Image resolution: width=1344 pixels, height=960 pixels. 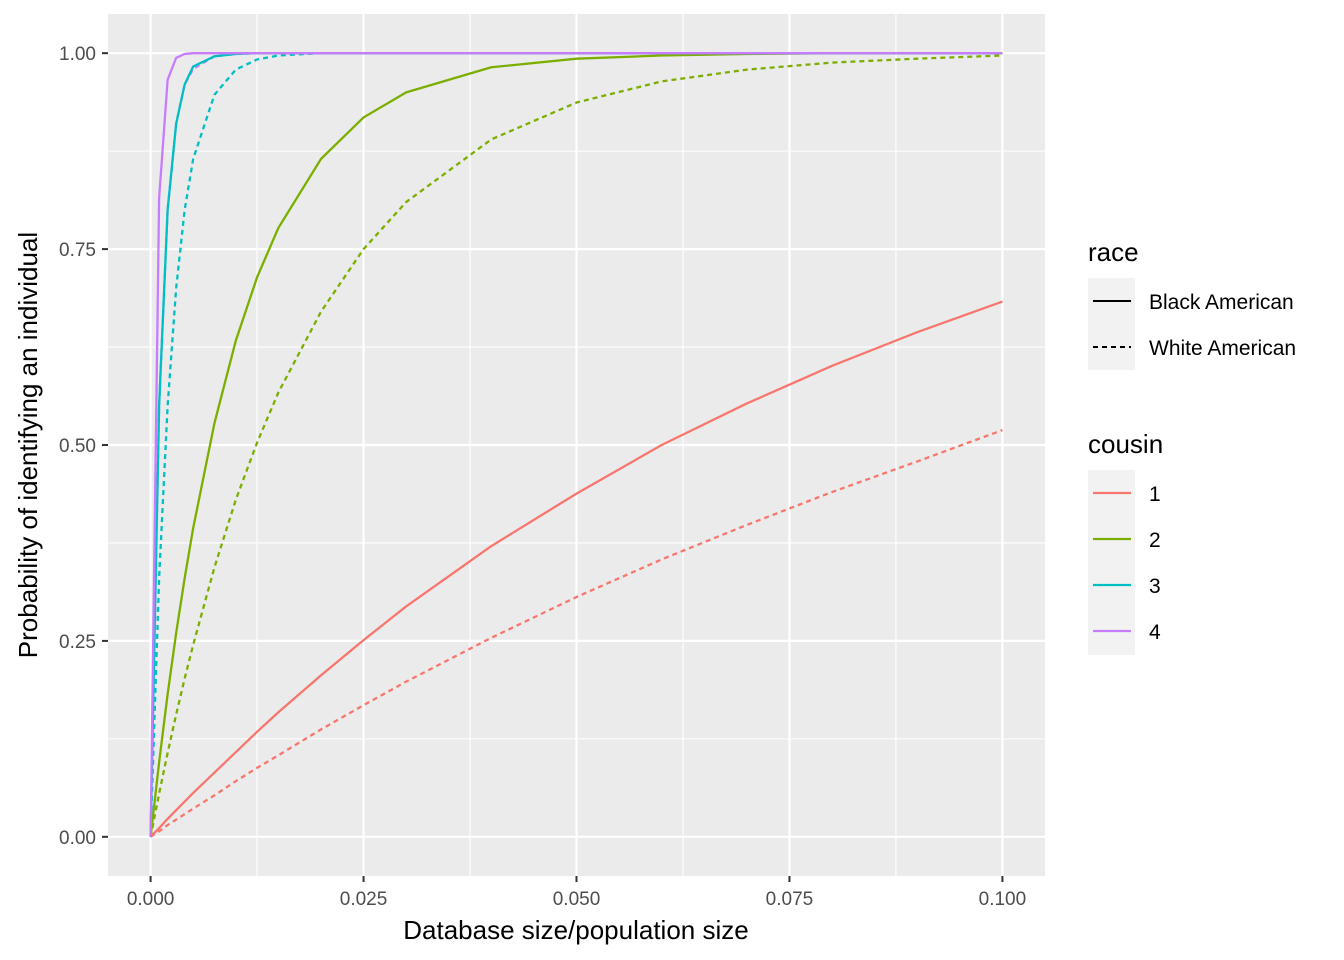 I want to click on legend-label-black-american: Black American, so click(x=1221, y=302).